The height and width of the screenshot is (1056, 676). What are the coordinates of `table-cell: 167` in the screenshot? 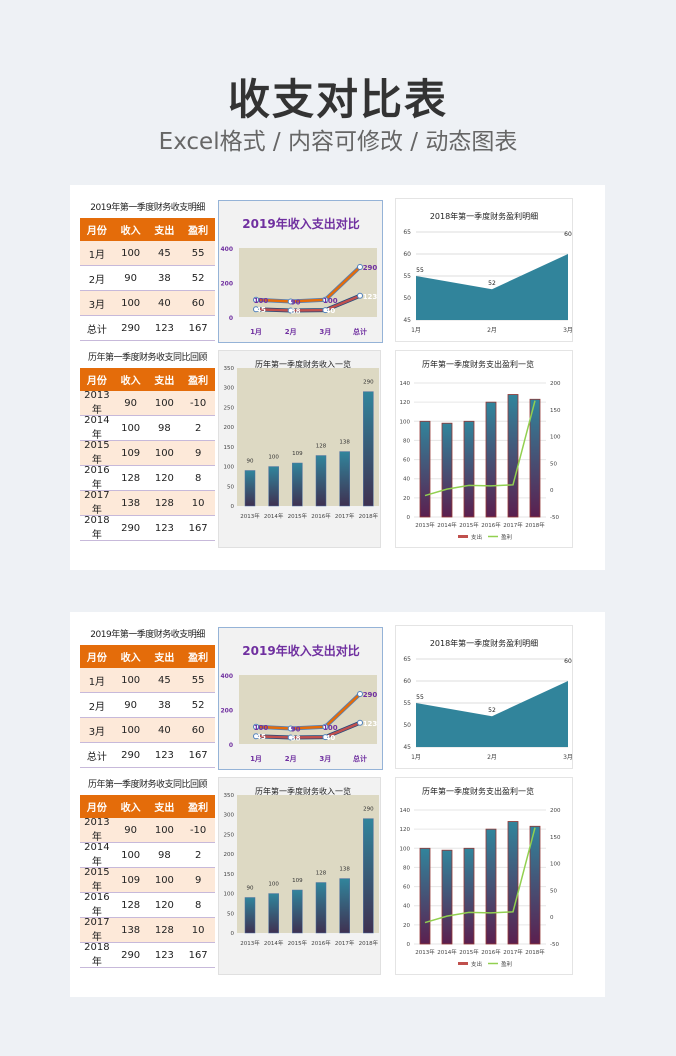 It's located at (198, 755).